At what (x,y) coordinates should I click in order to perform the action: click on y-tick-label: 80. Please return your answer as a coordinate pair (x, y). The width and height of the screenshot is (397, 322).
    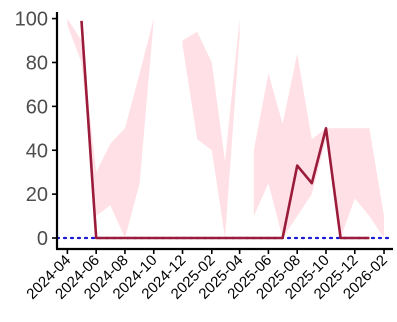
    Looking at the image, I should click on (37, 63).